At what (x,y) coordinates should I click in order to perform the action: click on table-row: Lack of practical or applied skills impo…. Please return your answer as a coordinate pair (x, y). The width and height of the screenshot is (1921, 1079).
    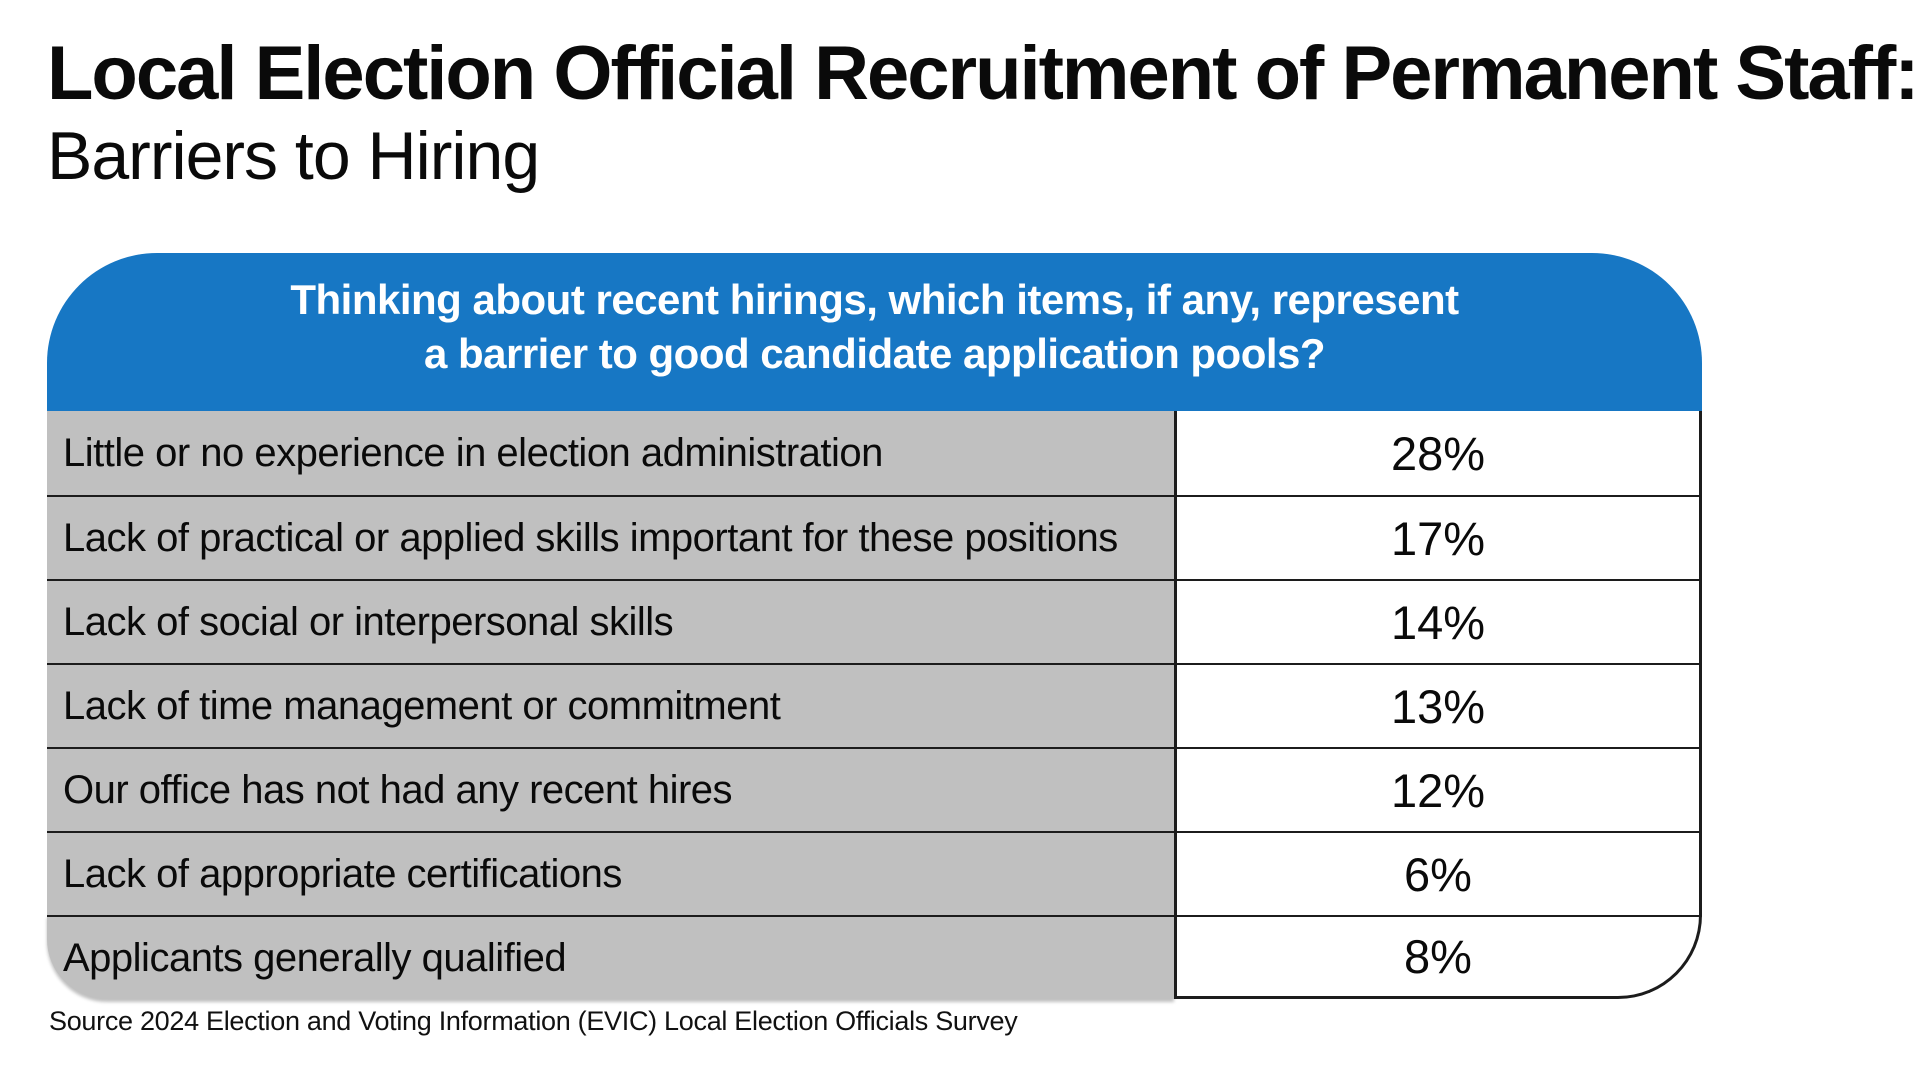
    Looking at the image, I should click on (874, 537).